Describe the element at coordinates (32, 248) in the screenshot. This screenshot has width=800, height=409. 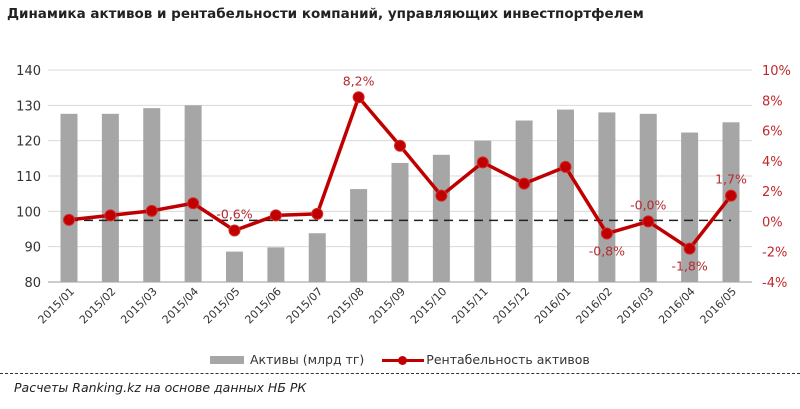
I see `left-tick-label: 90` at that location.